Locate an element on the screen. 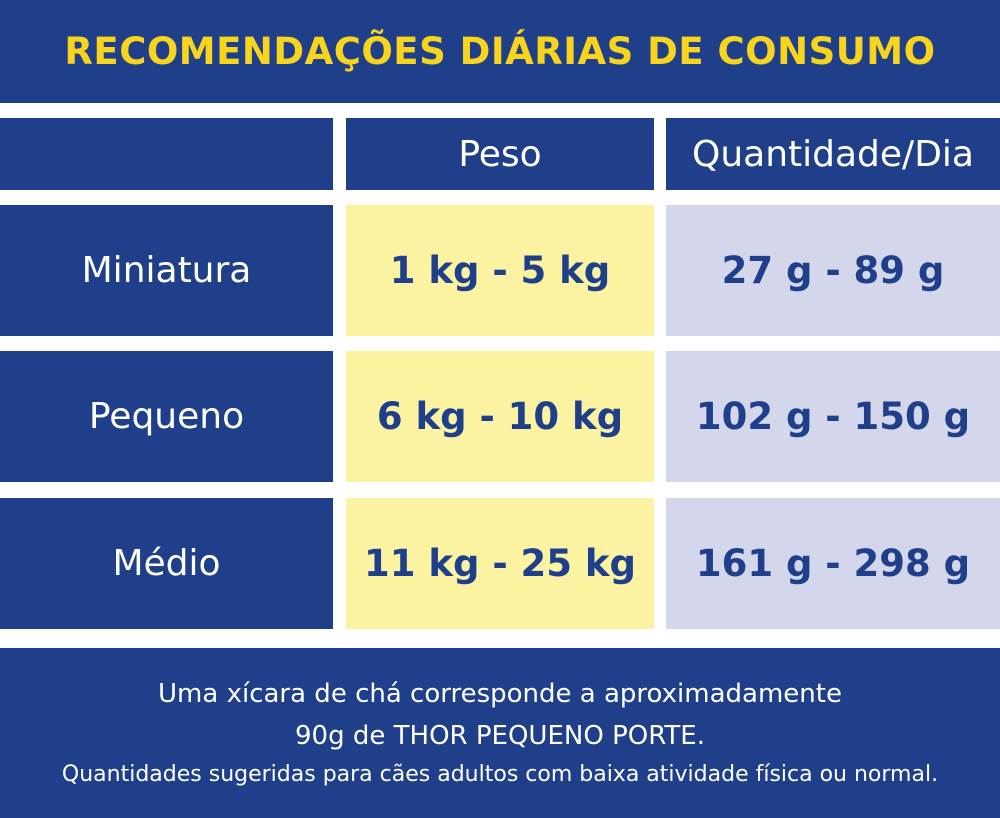 The image size is (1000, 818). row-weight-cell: 6 kg - 10 kg is located at coordinates (500, 416).